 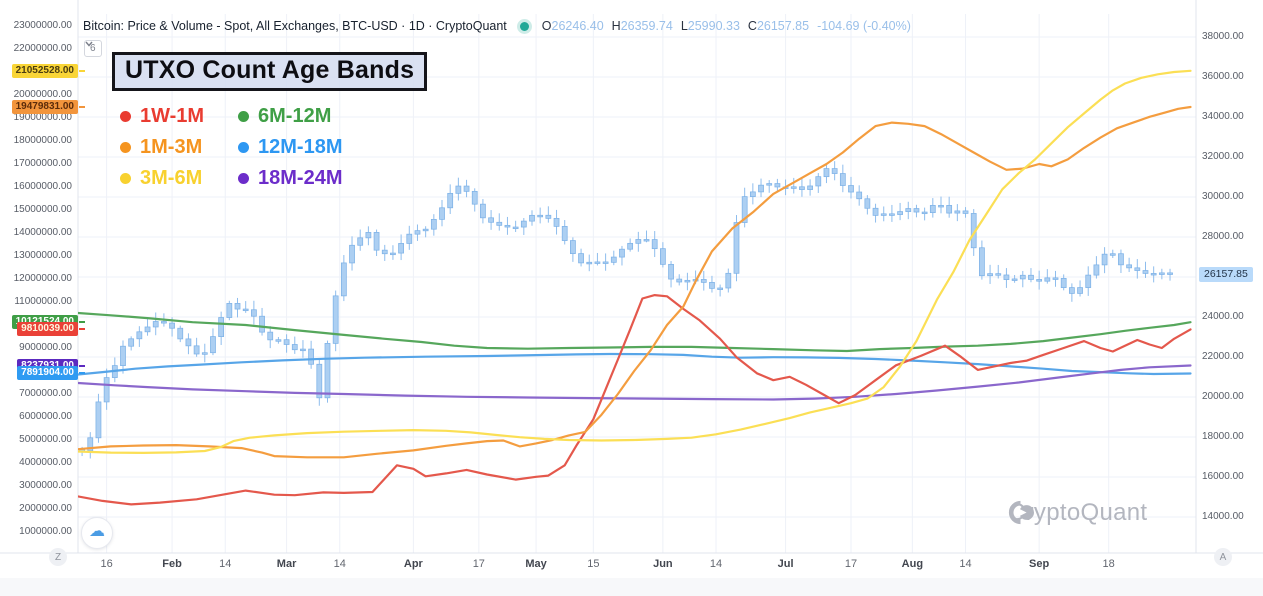 I want to click on time-axis-tick: Feb, so click(x=172, y=564).